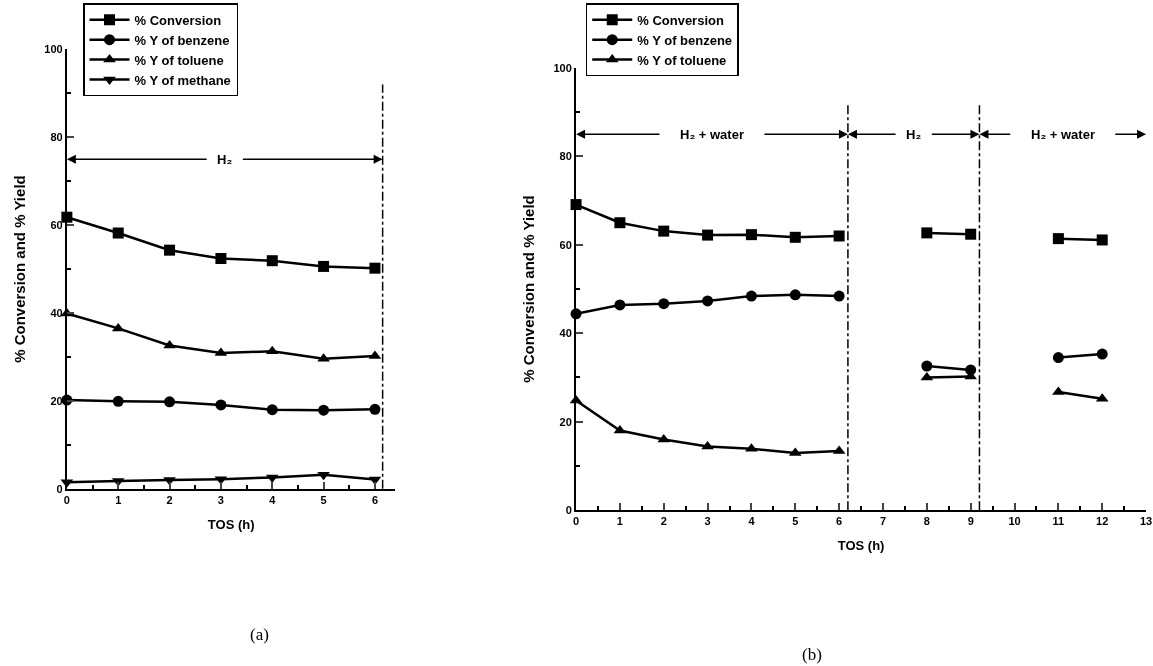  What do you see at coordinates (970, 521) in the screenshot?
I see `x-tick-label: 9` at bounding box center [970, 521].